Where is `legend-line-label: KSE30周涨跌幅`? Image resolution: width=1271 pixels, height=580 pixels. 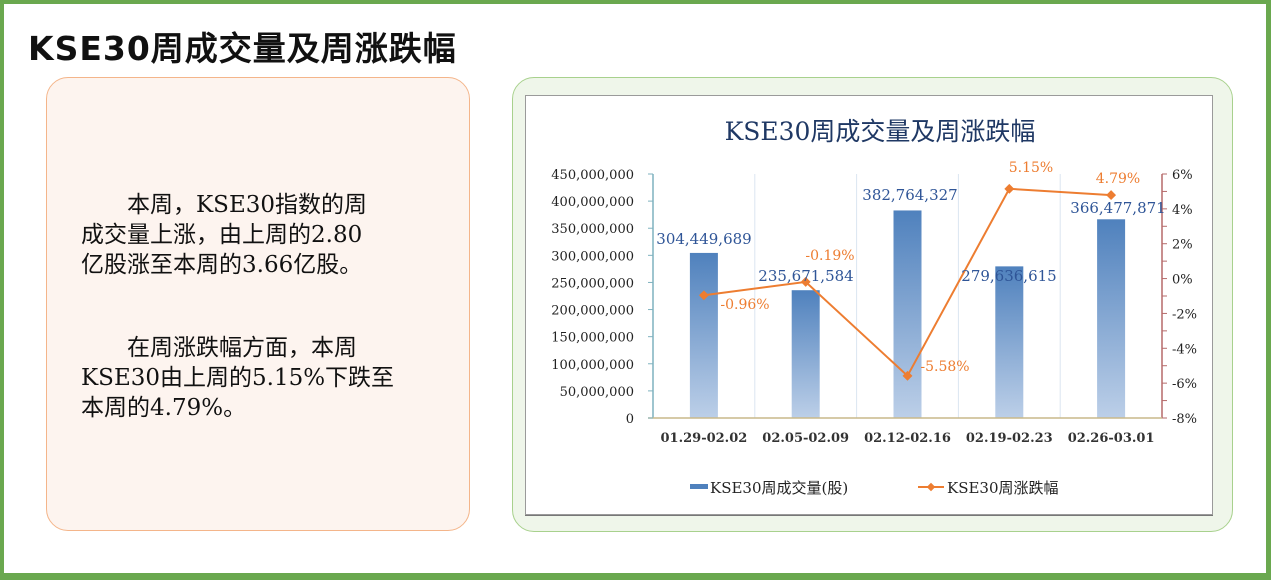 legend-line-label: KSE30周涨跌幅 is located at coordinates (1003, 488).